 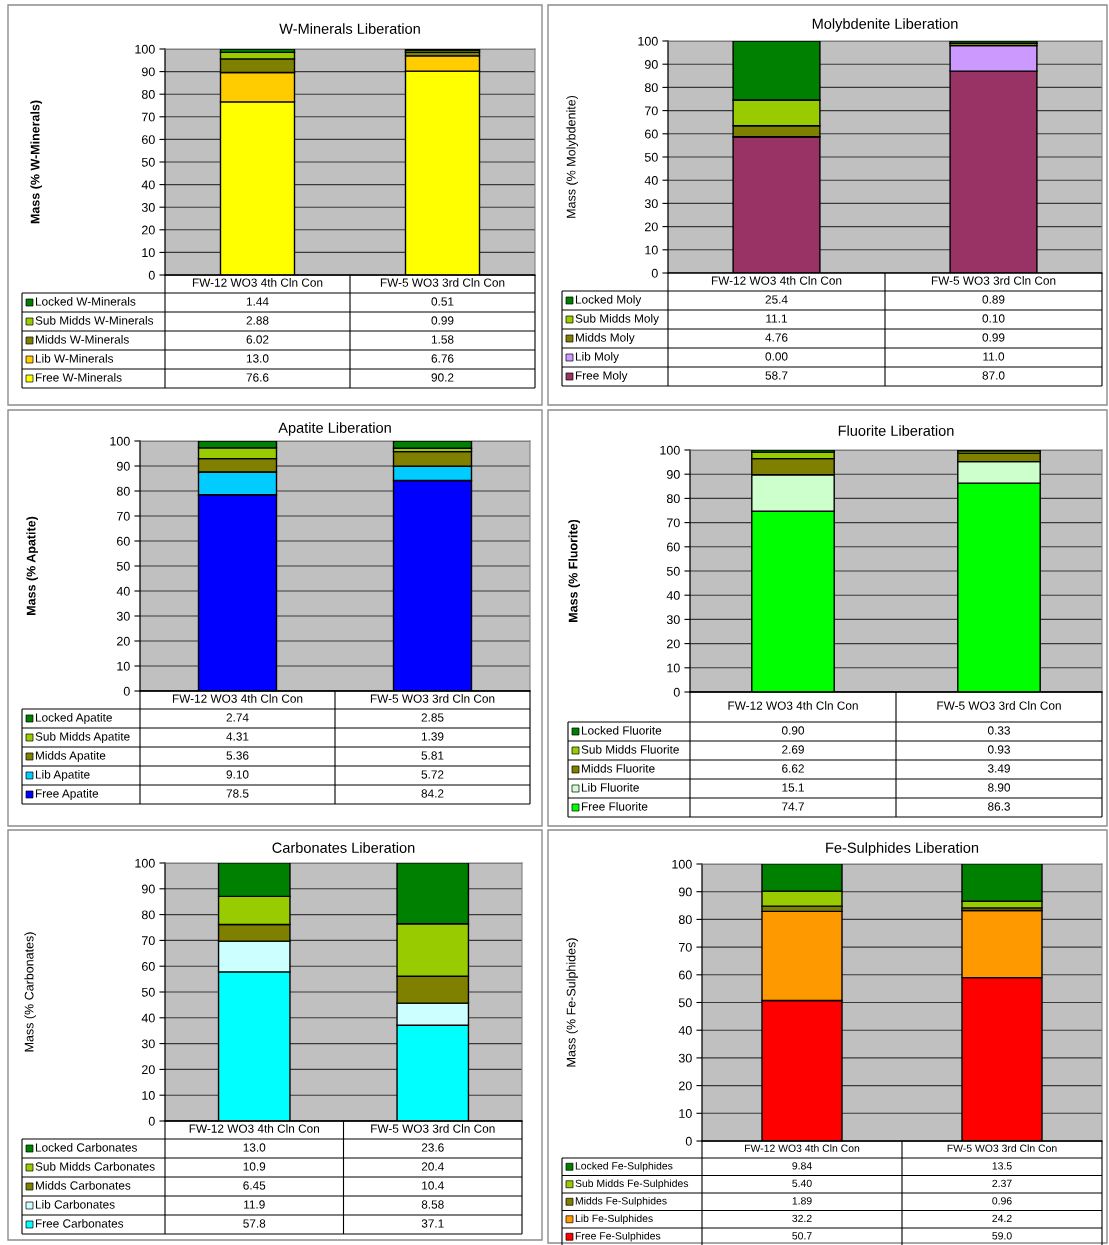 I want to click on data-label: 9.84, so click(x=802, y=1166).